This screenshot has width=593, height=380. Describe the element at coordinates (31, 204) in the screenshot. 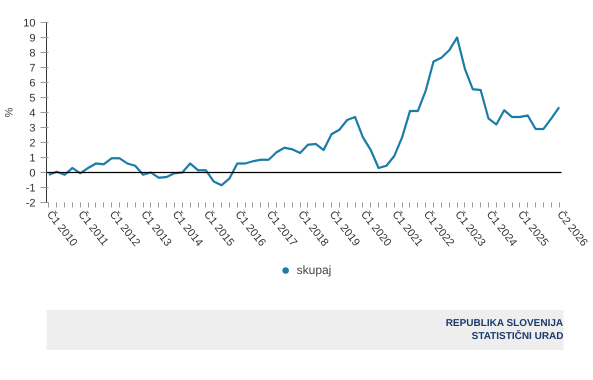

I see `y-tick-label: -2` at that location.